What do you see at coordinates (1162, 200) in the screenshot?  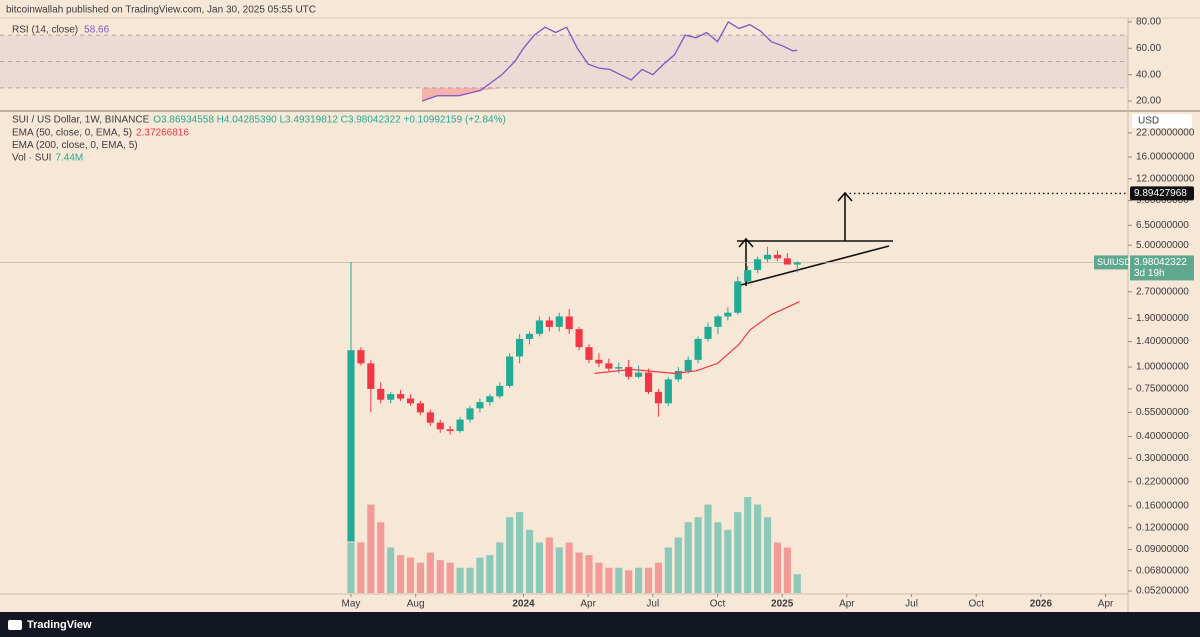 I see `y-tick-label: 9.00000000` at bounding box center [1162, 200].